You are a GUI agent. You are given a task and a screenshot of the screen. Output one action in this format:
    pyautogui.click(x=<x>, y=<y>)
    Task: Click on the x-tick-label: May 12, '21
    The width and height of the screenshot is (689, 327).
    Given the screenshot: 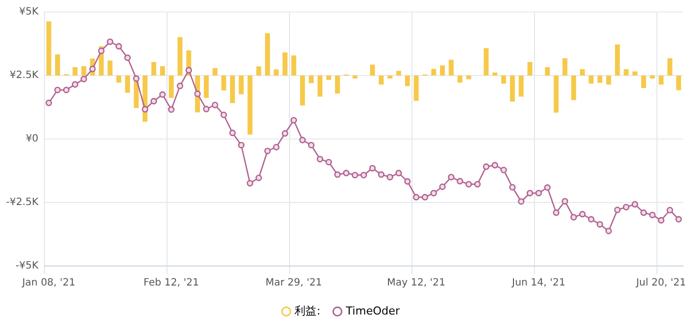 What is the action you would take?
    pyautogui.click(x=416, y=283)
    